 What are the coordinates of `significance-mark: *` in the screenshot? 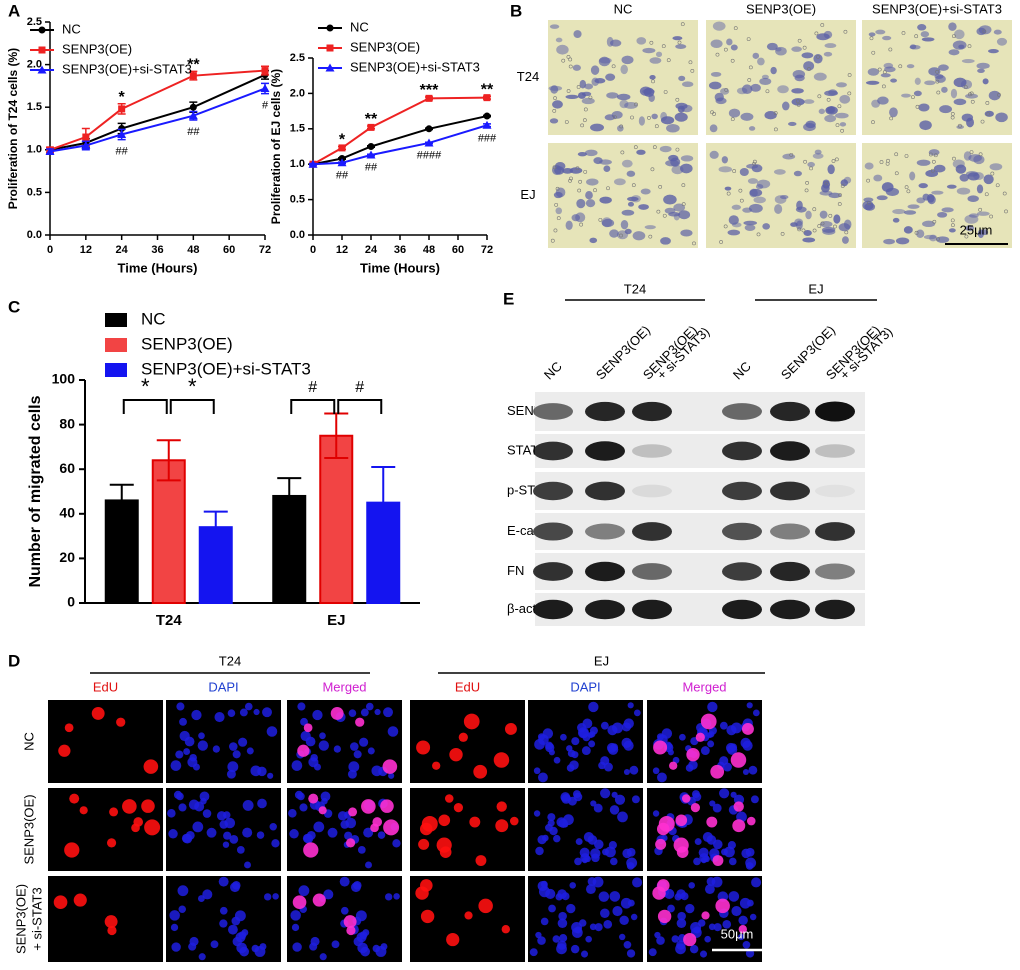 It's located at (122, 97).